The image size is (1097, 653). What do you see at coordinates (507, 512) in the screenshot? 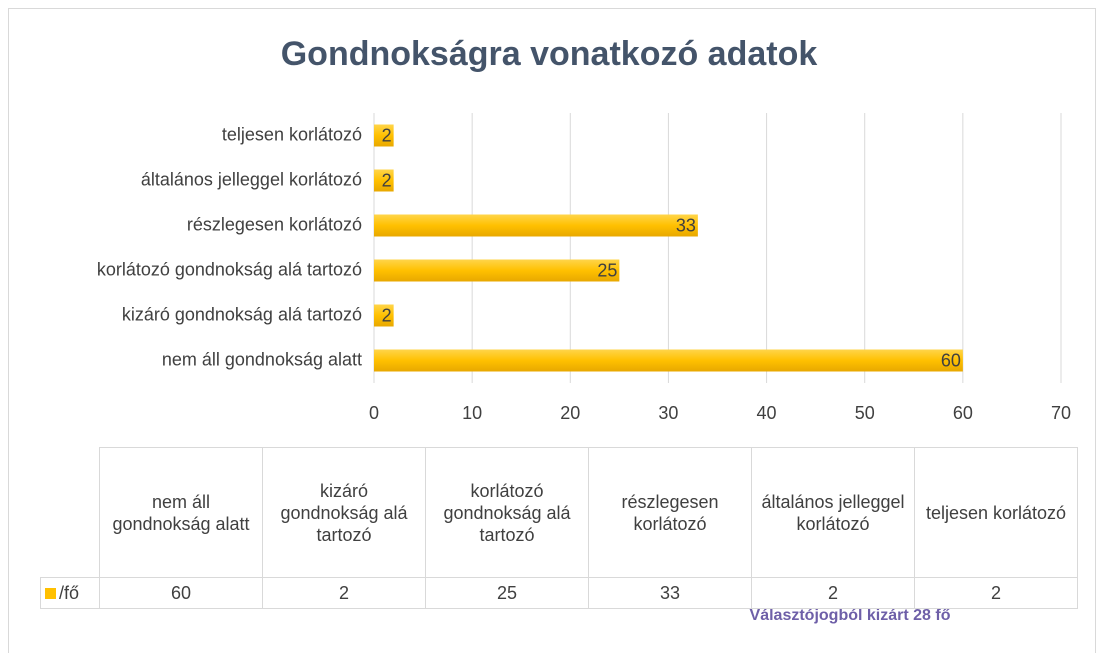
I see `header-cell: korlátozó gondnokság alá tartozó` at bounding box center [507, 512].